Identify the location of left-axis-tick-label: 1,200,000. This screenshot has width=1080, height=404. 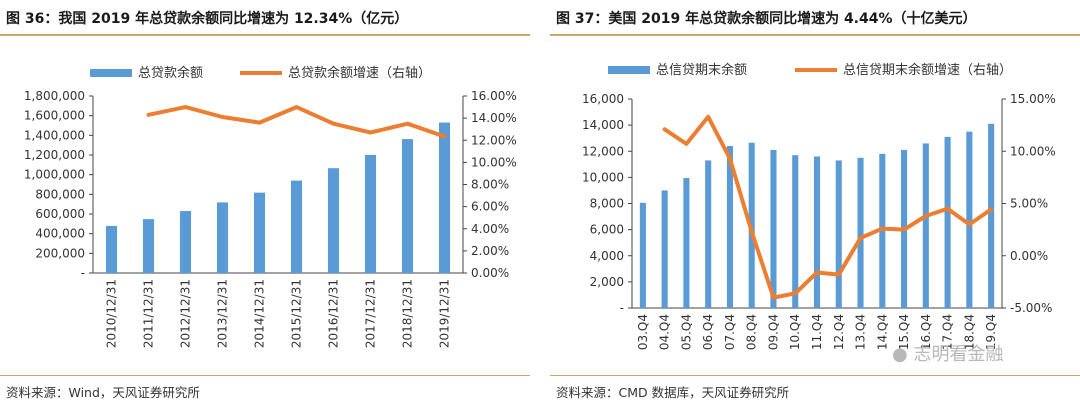
(54, 155).